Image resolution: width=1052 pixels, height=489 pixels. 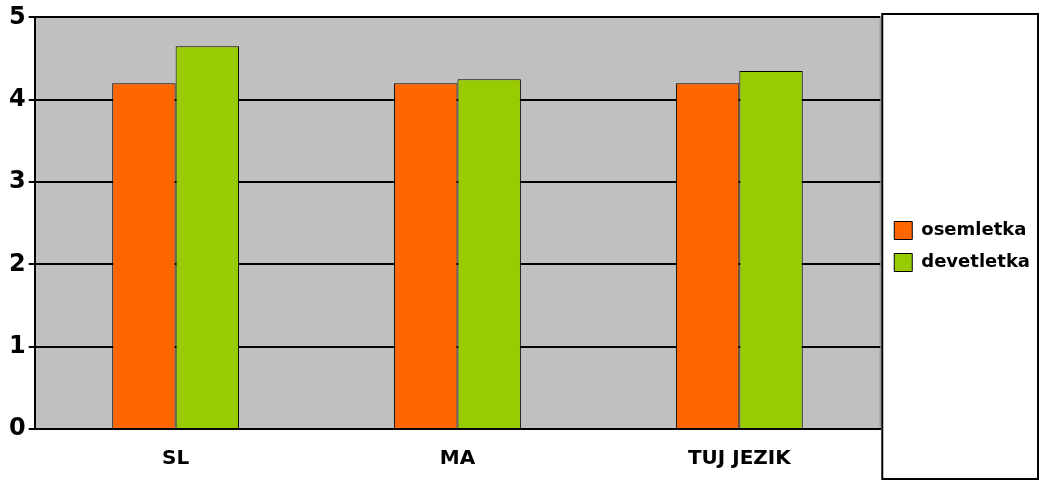 I want to click on x-tick-label: TUJ JEZIK, so click(x=740, y=457).